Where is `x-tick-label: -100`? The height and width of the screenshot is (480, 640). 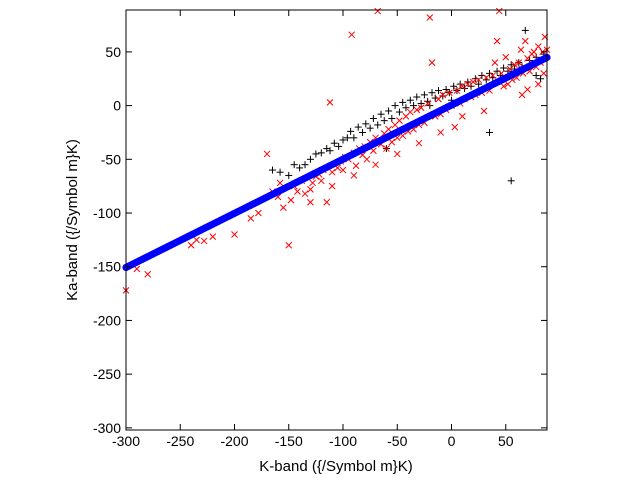
x-tick-label: -100 is located at coordinates (343, 441).